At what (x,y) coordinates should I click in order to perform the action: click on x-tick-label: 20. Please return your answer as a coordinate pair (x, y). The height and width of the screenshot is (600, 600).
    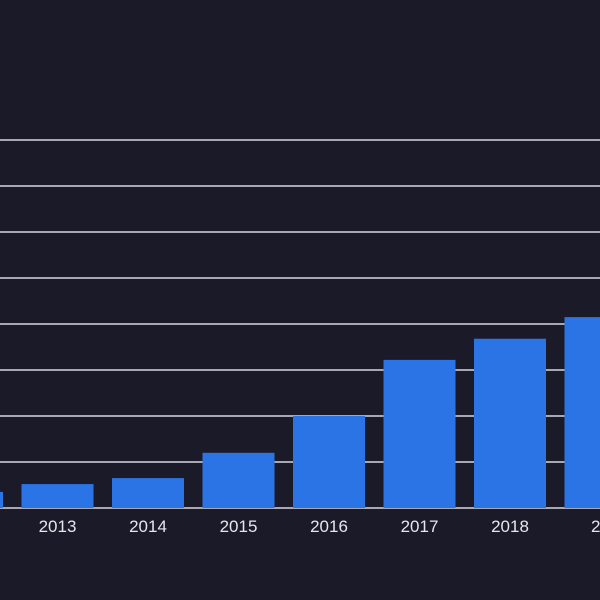
    Looking at the image, I should click on (595, 526).